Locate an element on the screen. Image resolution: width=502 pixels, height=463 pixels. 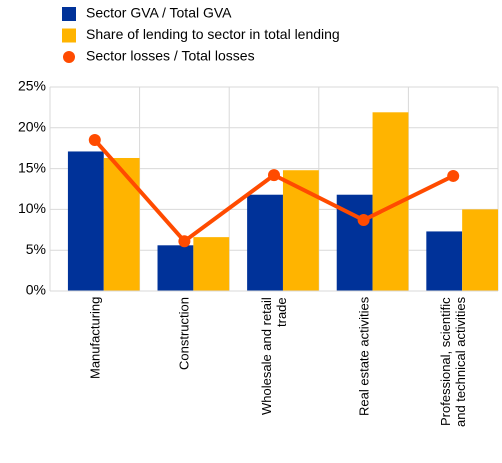
y-tick-label: 5% is located at coordinates (36, 249).